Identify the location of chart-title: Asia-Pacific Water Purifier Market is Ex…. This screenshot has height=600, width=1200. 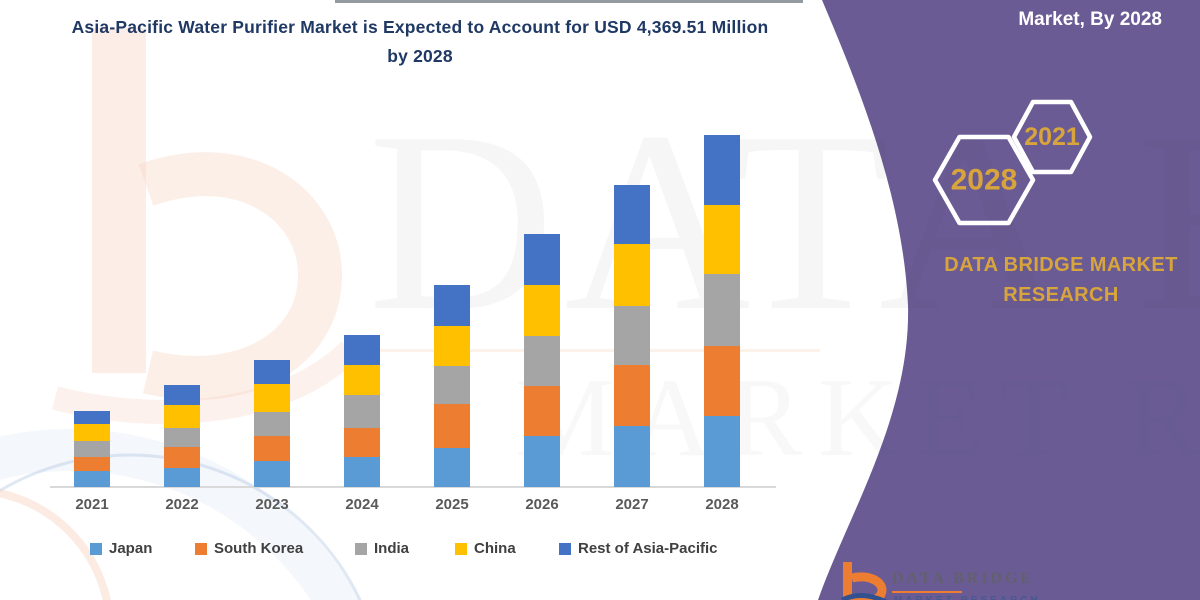
(420, 41).